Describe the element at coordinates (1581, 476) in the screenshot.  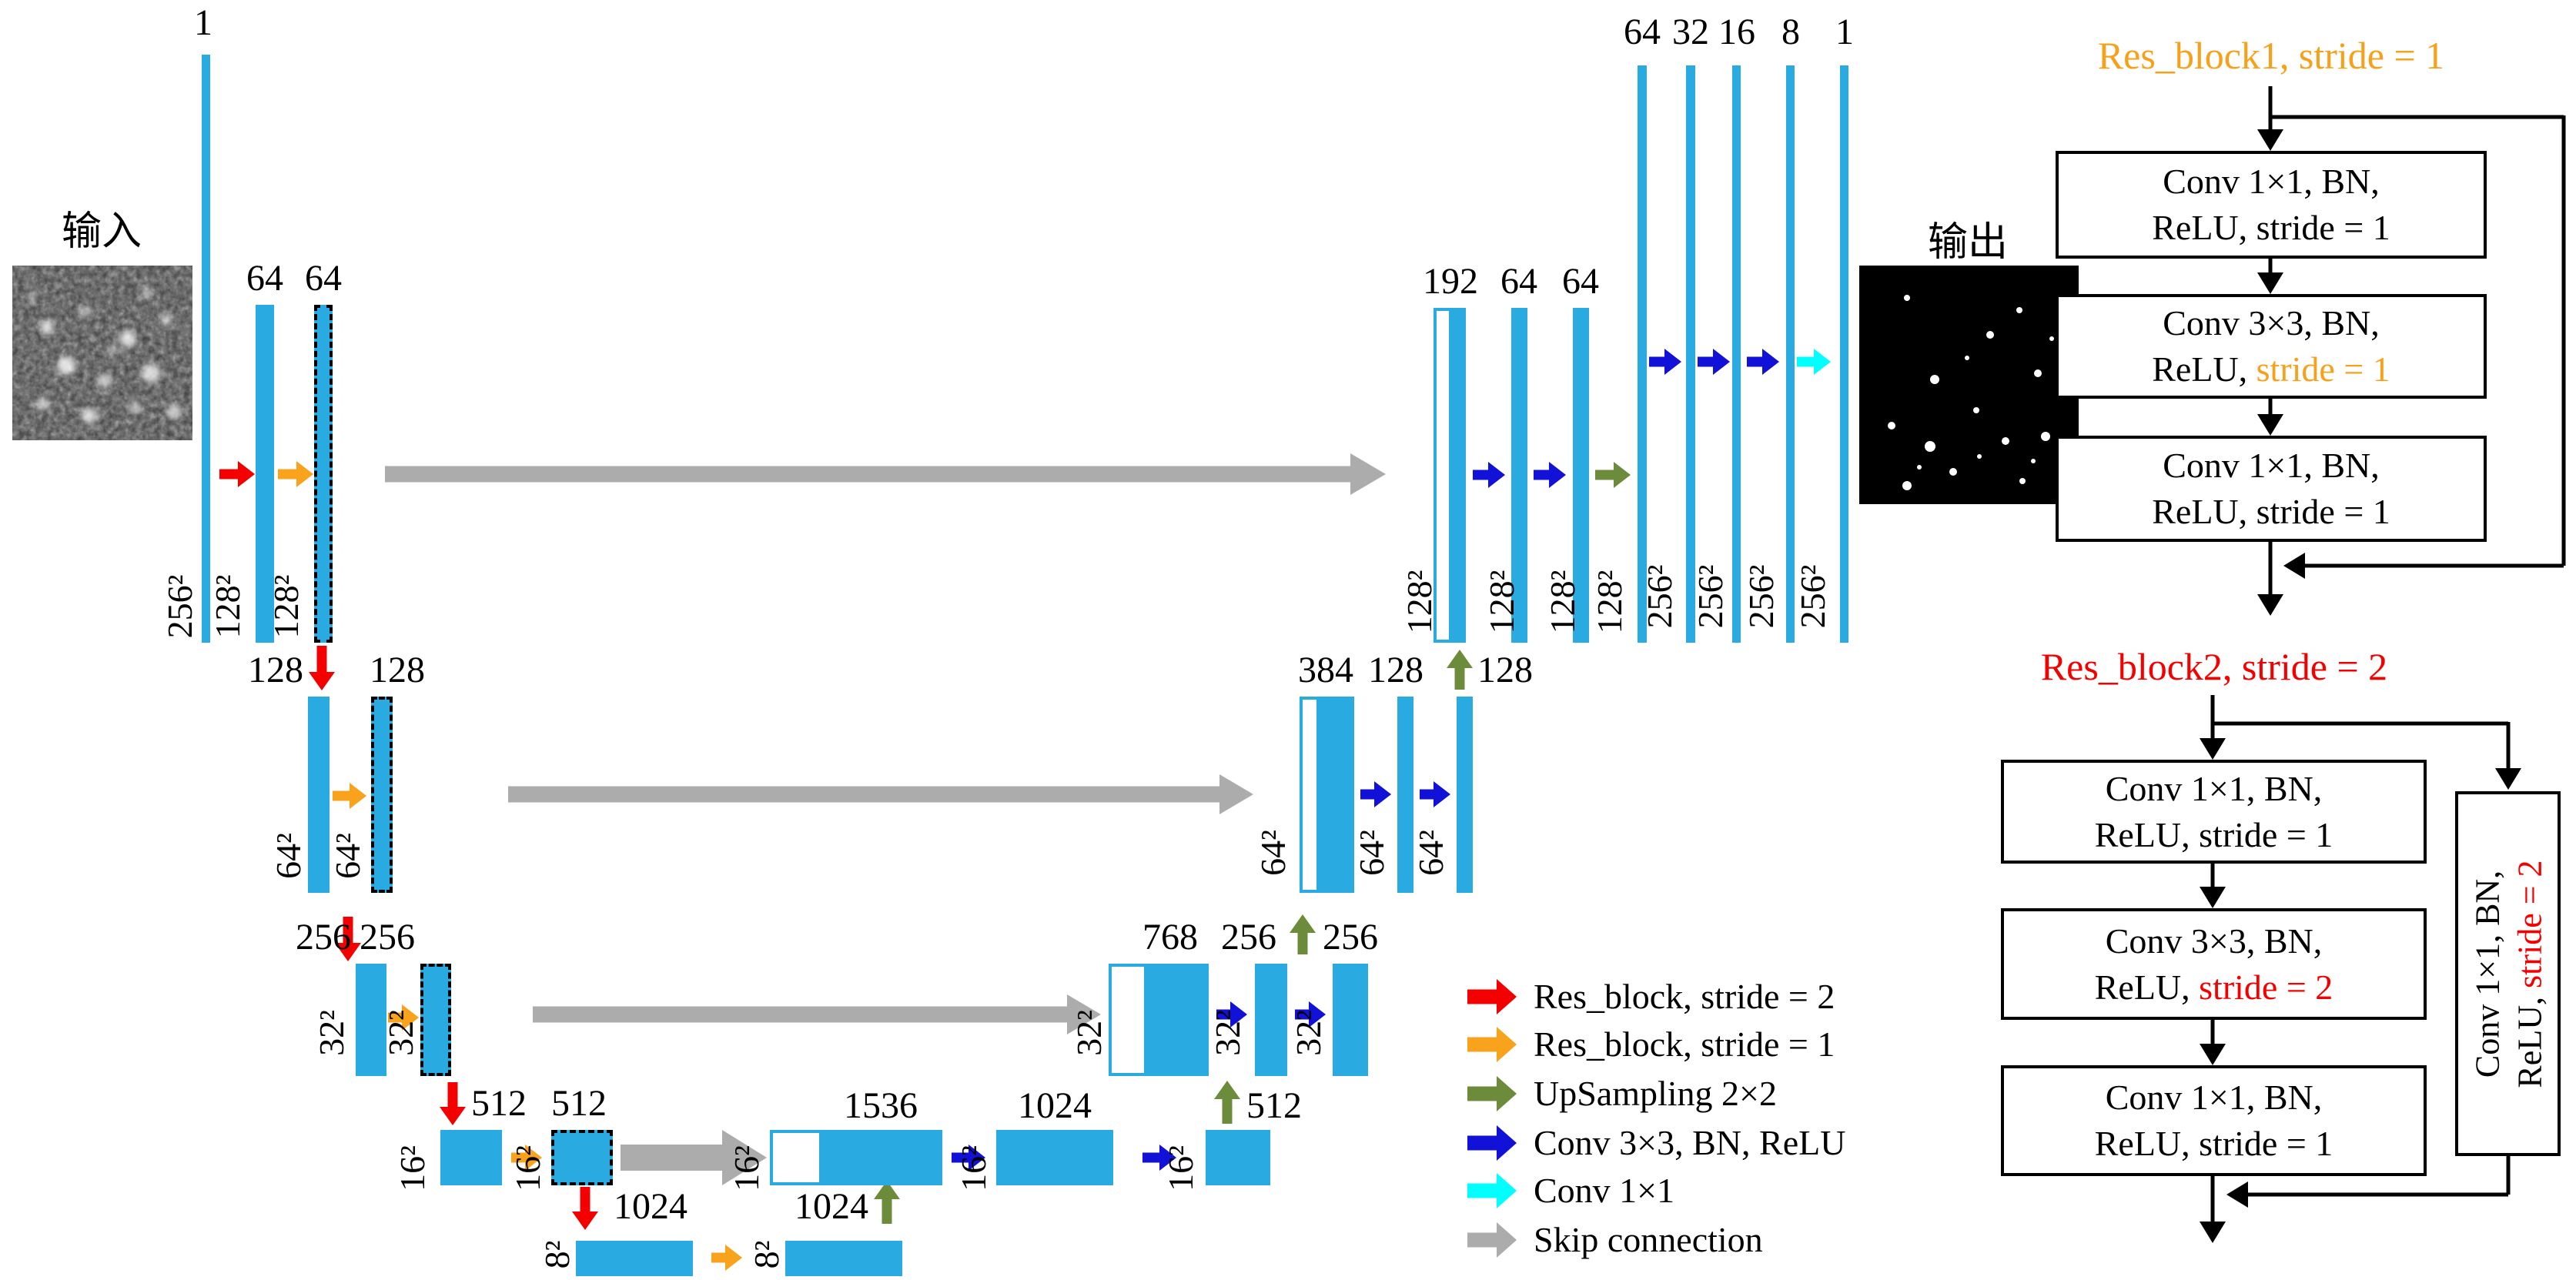
I see `dec1-bar-c` at that location.